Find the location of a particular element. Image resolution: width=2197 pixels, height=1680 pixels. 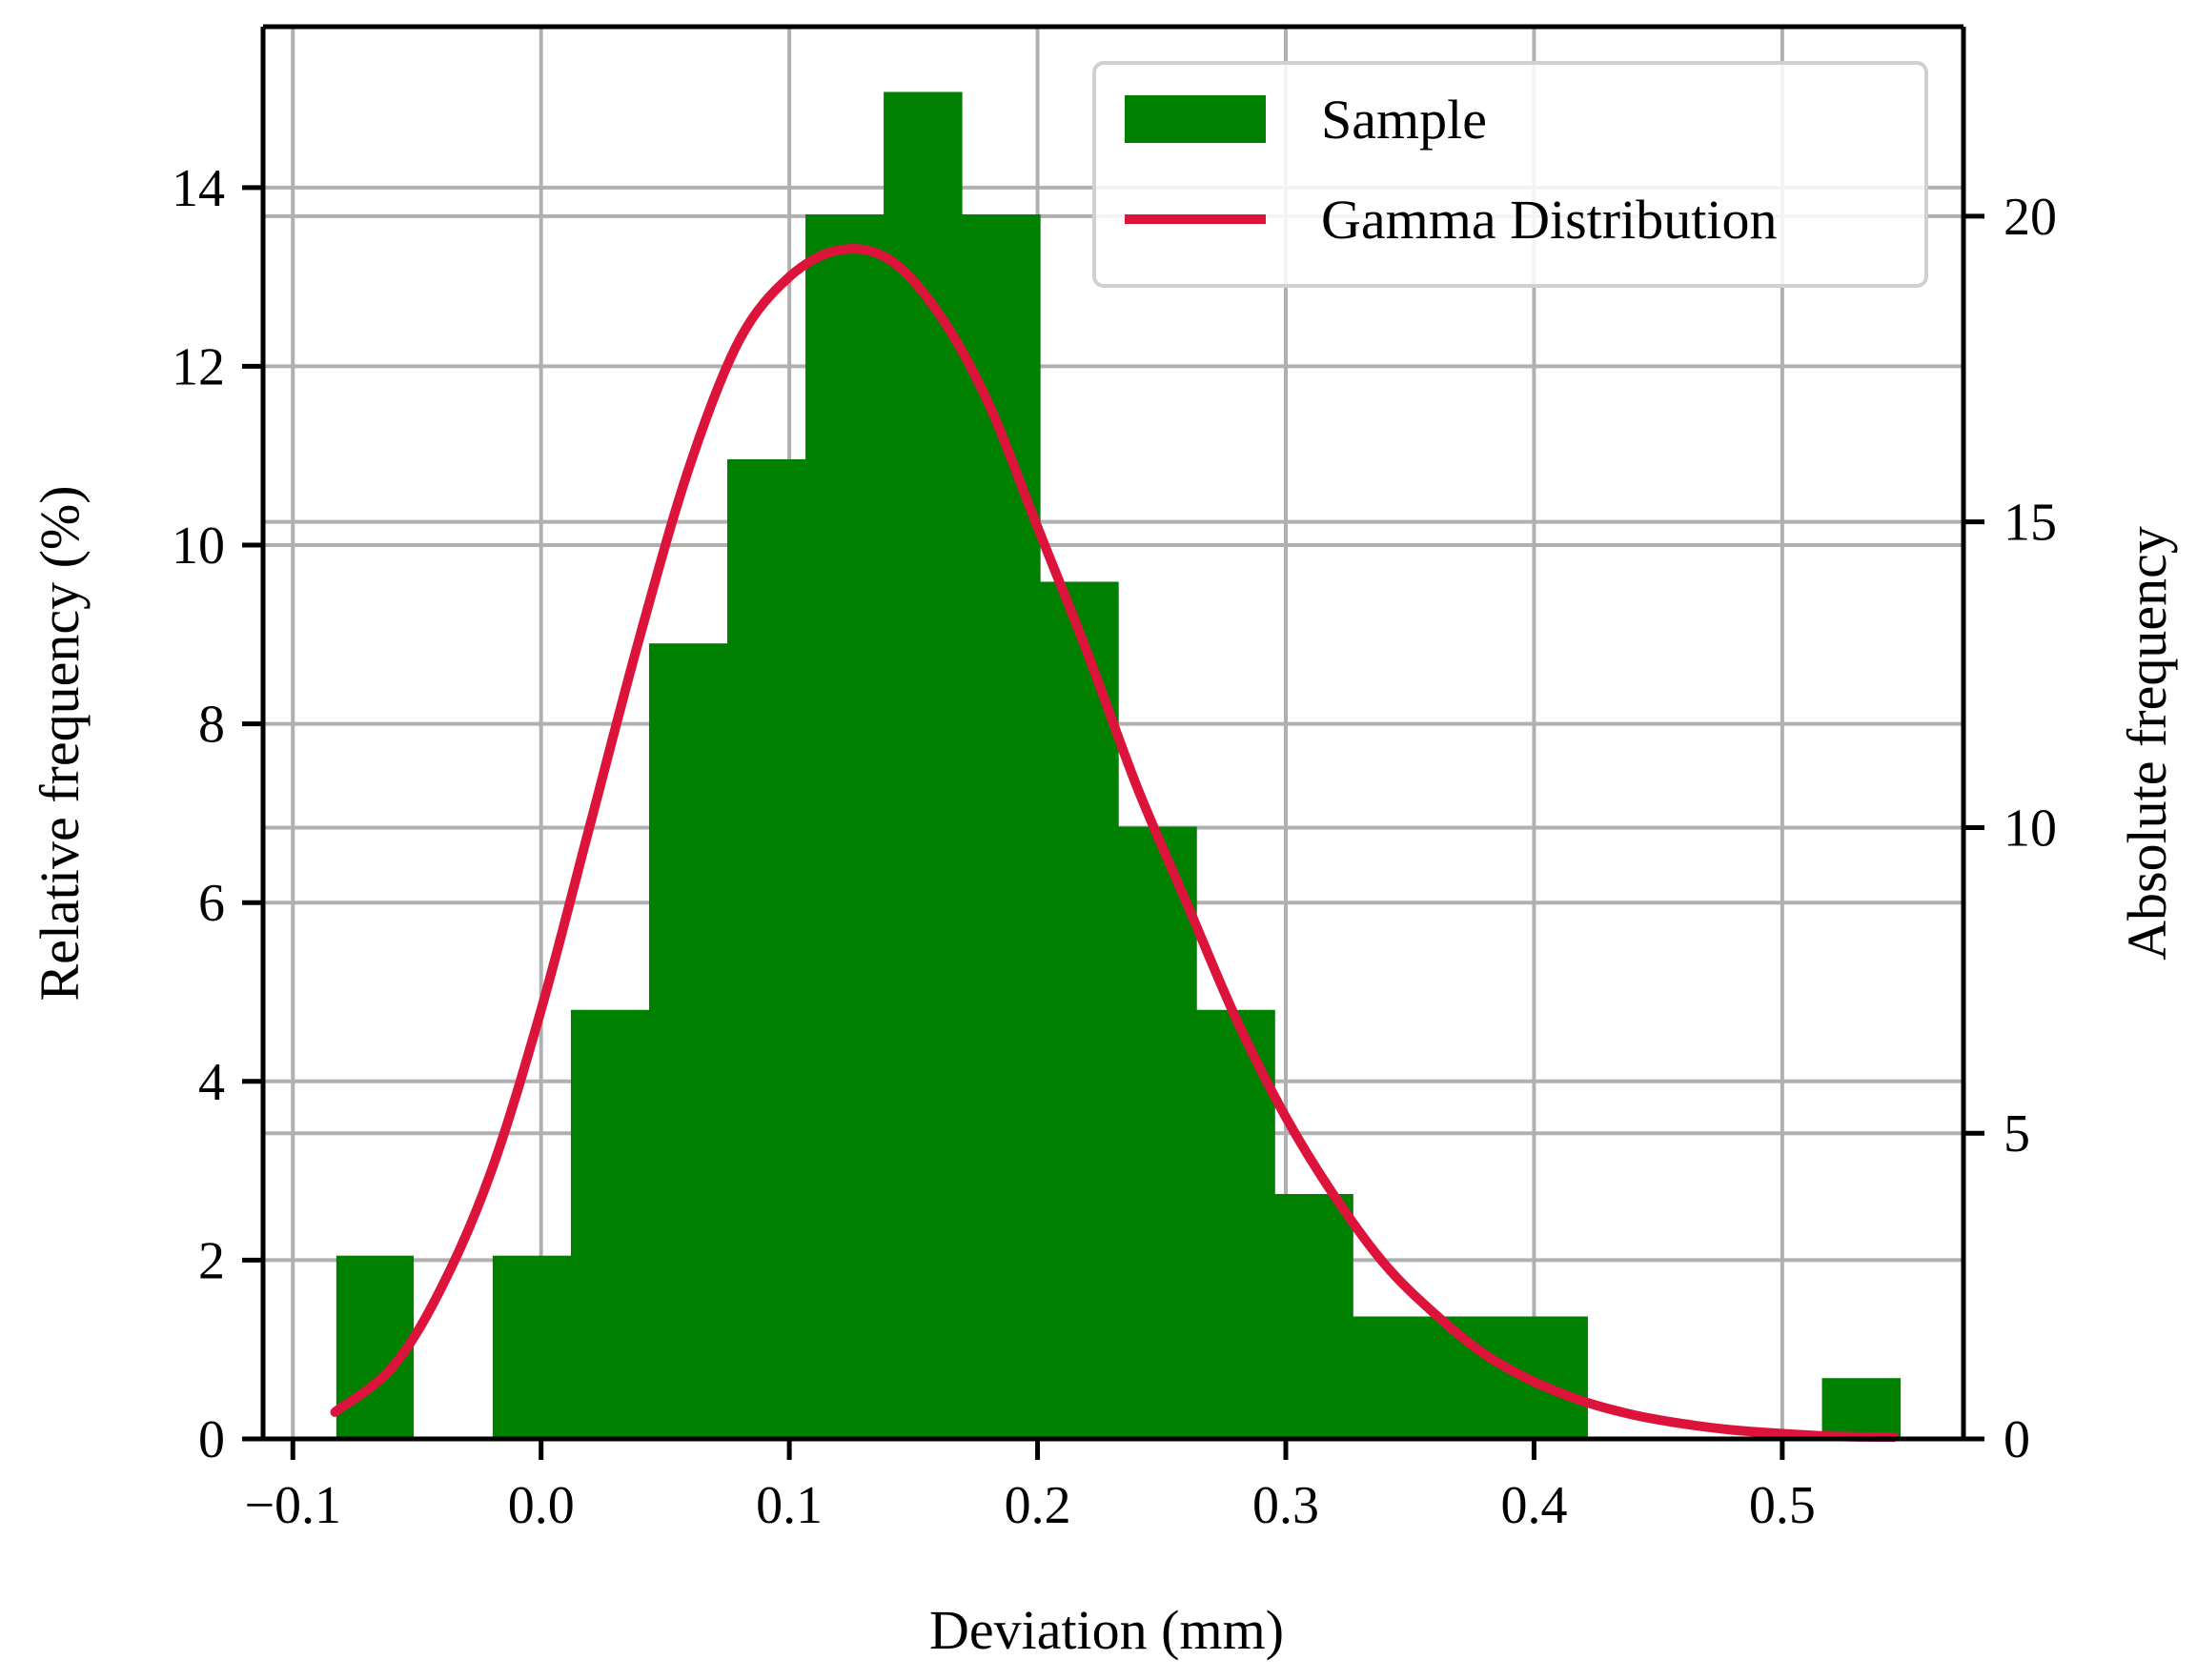

x-tick-label-5: 0.4 is located at coordinates (1533, 1506).